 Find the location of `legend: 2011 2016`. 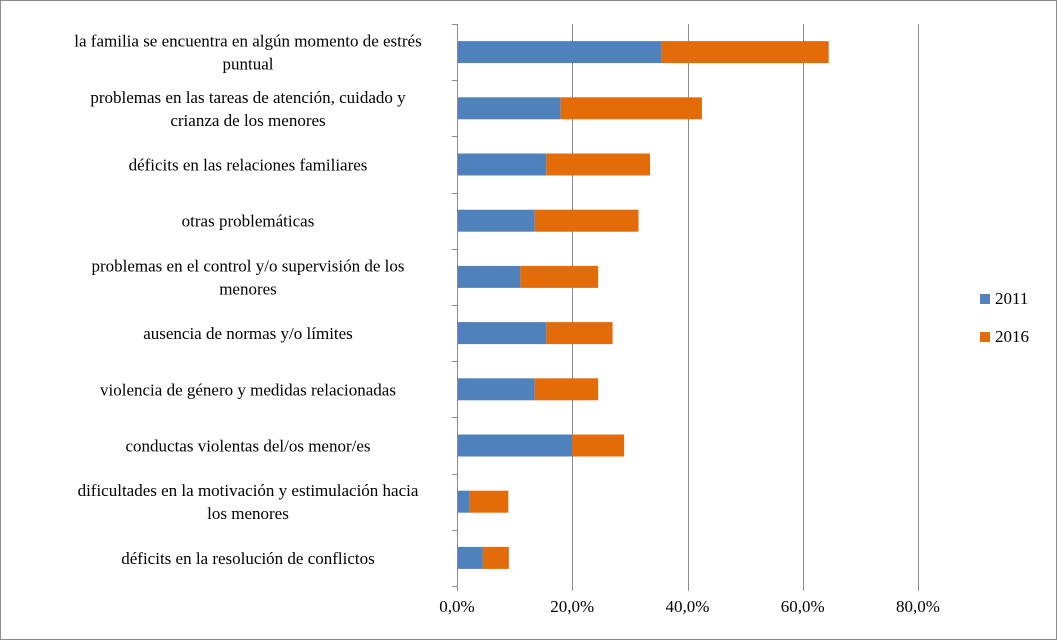

legend: 2011 2016 is located at coordinates (1004, 317).